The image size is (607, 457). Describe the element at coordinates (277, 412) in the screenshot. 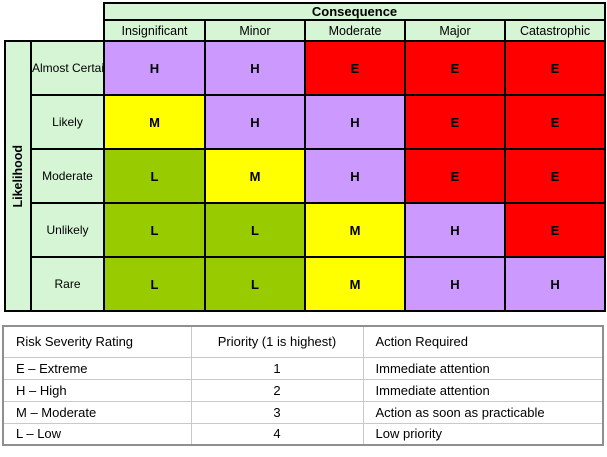

I see `legend-priority: 3` at that location.